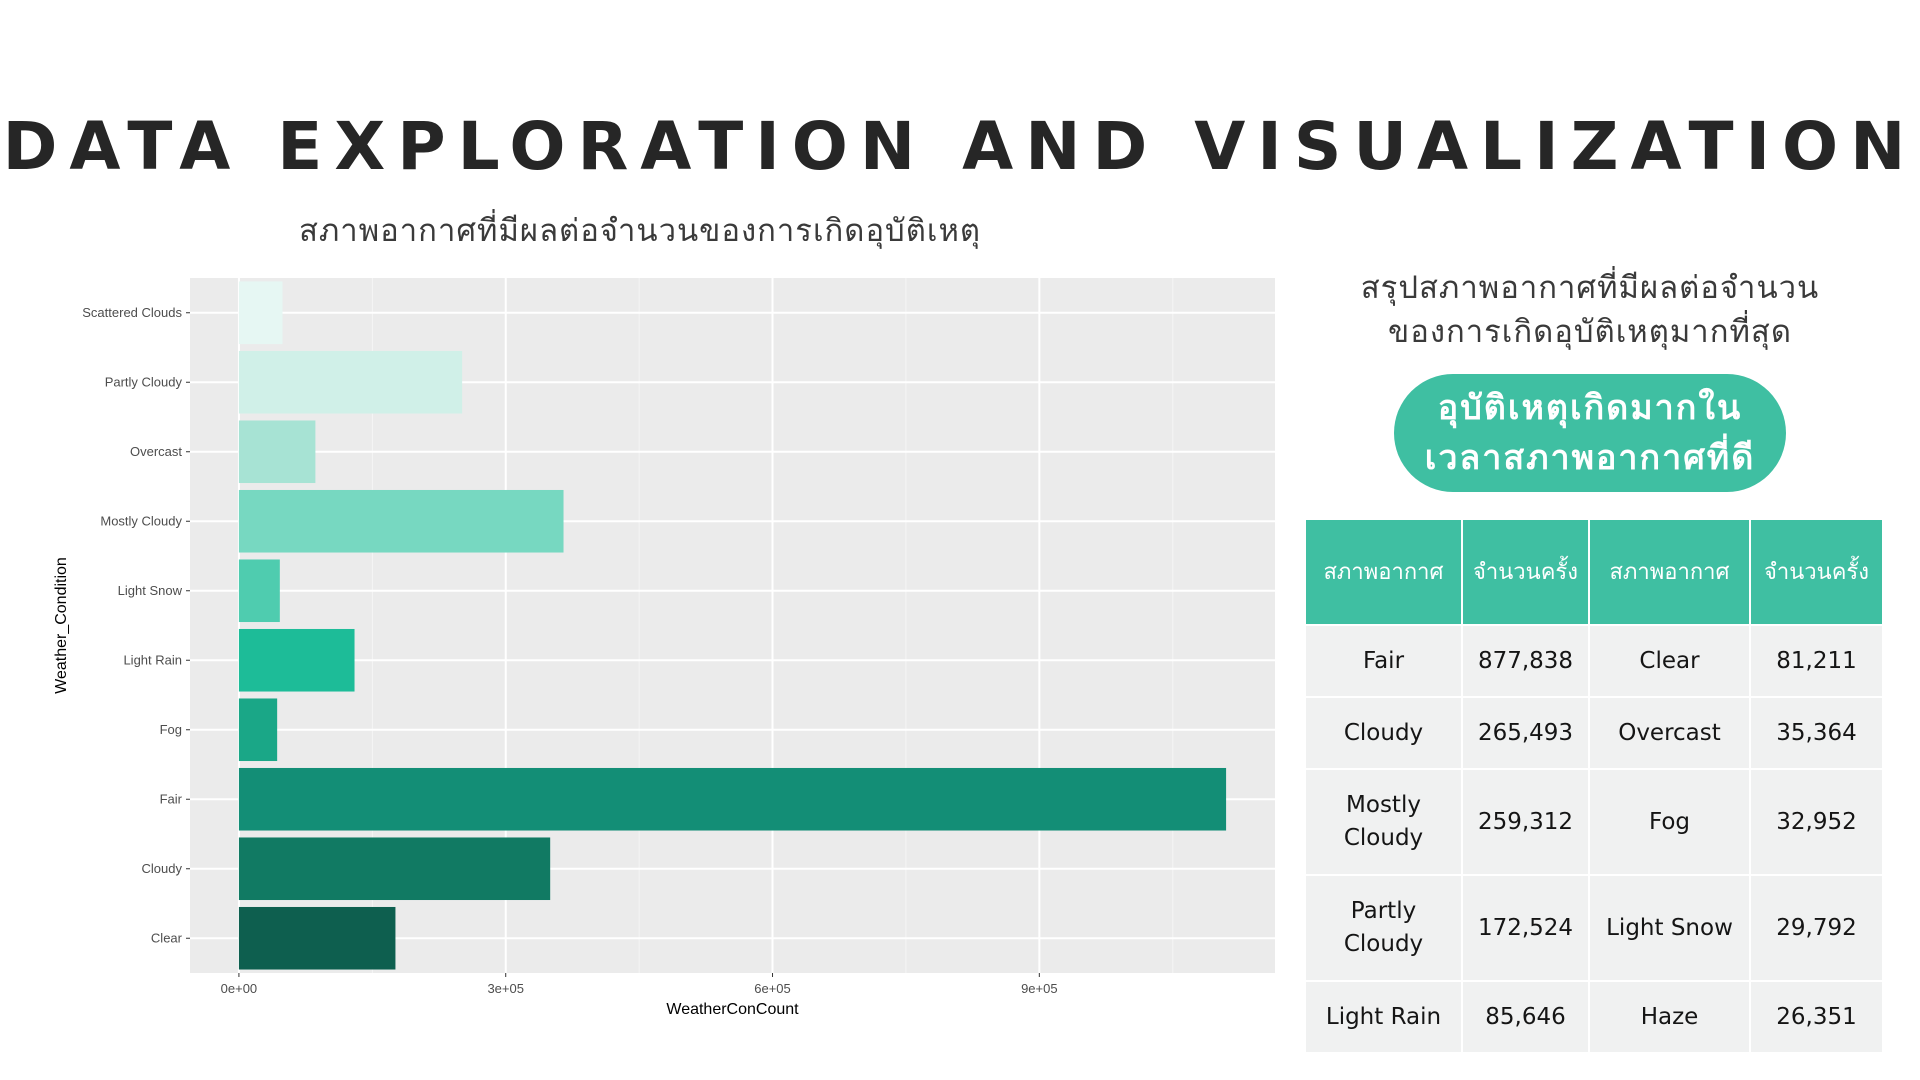 This screenshot has height=1080, width=1920. Describe the element at coordinates (152, 659) in the screenshot. I see `y-tick-label: Light Rain` at that location.